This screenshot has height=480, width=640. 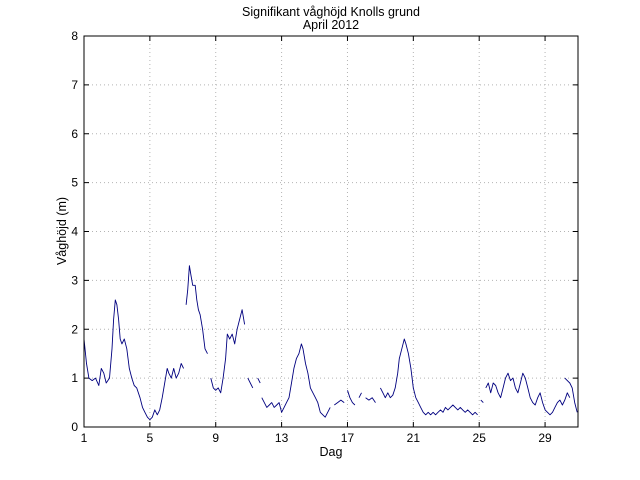 I want to click on x-tick-labels: 1 5 9 13 17 21 25 29, so click(x=316, y=438).